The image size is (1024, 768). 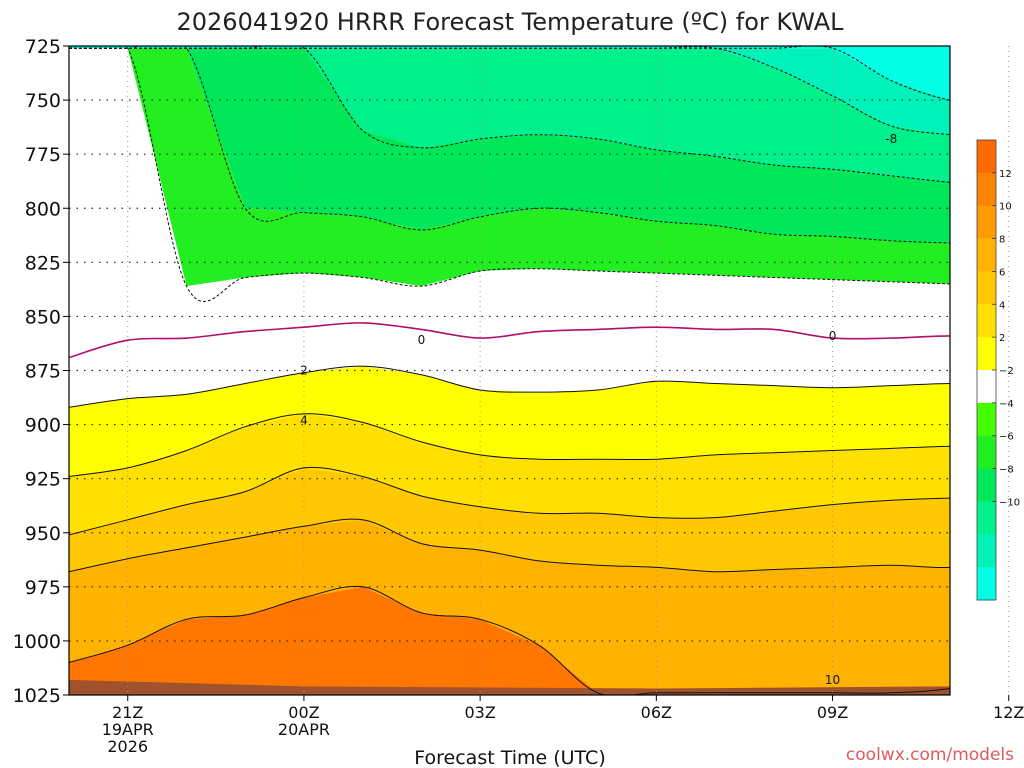 I want to click on y-tick-label: 925, so click(x=43, y=480).